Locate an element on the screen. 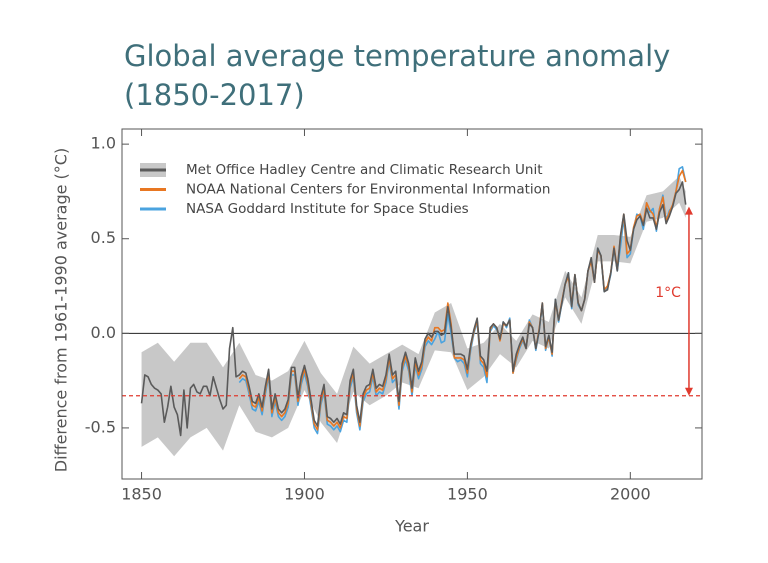  x-tick-label: 1900 is located at coordinates (304, 494).